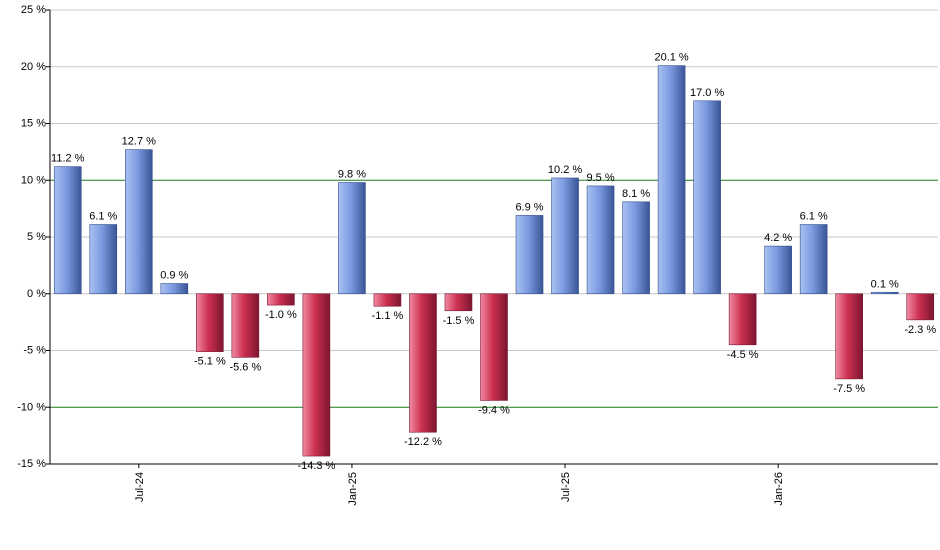  What do you see at coordinates (210, 362) in the screenshot?
I see `data-label: -5.1 %` at bounding box center [210, 362].